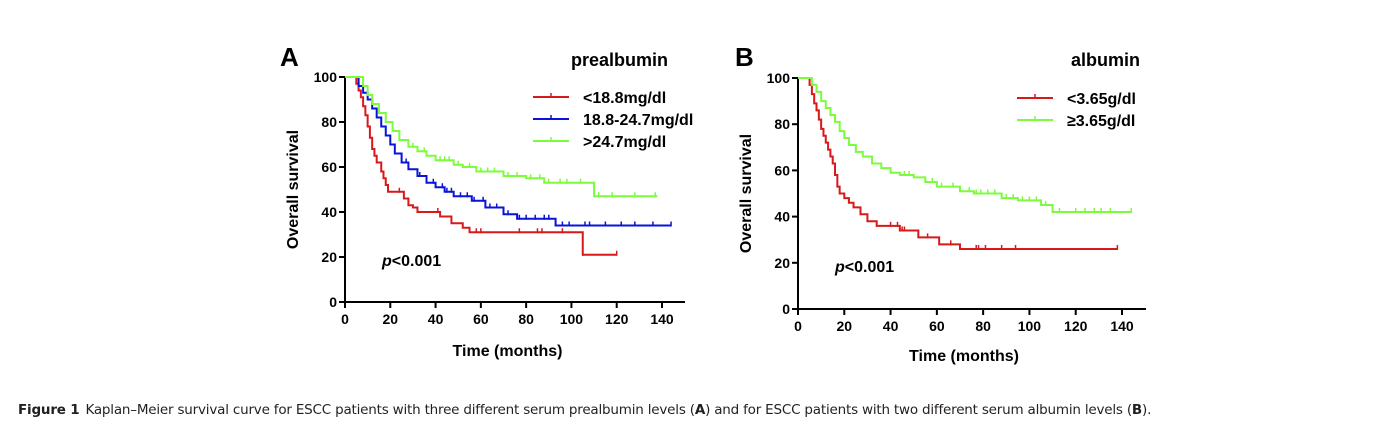 This screenshot has height=444, width=1393. I want to click on legend-label: <18.8mg/dl, so click(624, 98).